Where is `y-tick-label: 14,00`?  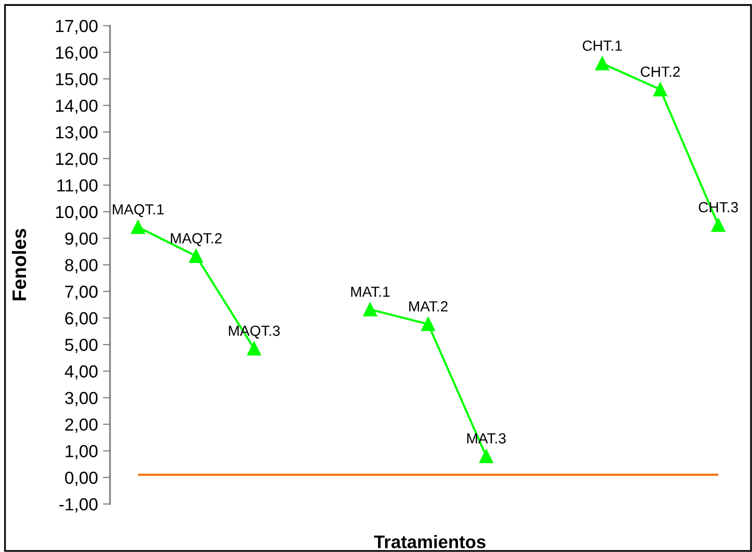
y-tick-label: 14,00 is located at coordinates (77, 107).